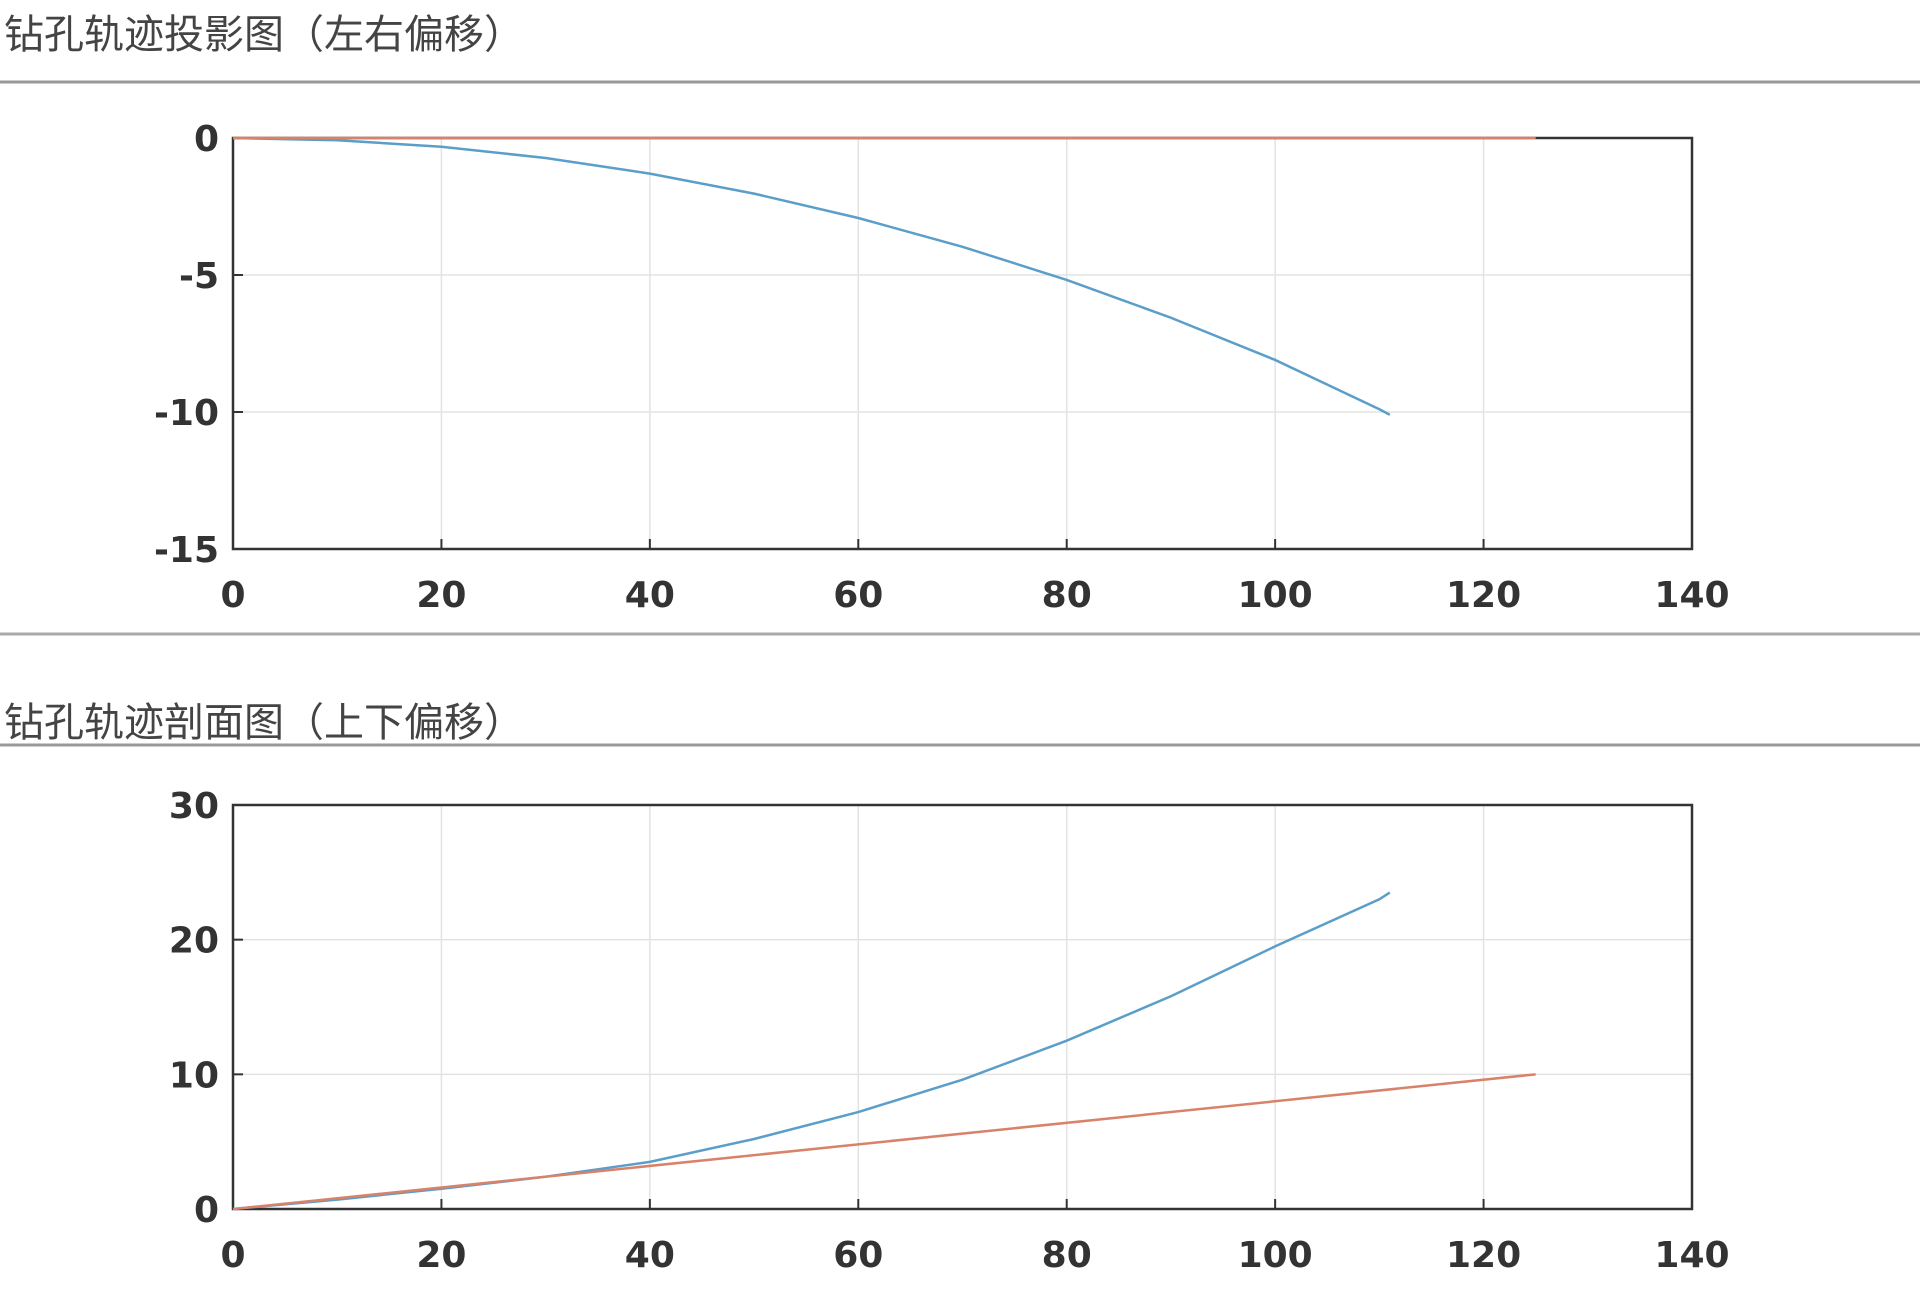 This screenshot has height=1312, width=1920. Describe the element at coordinates (194, 806) in the screenshot. I see `y-tick-label: 30` at that location.